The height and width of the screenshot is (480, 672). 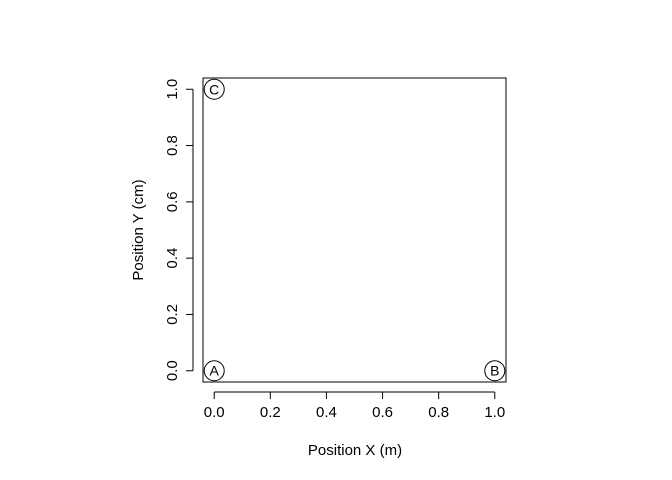 What do you see at coordinates (270, 412) in the screenshot?
I see `x-tick-label: 0.2` at bounding box center [270, 412].